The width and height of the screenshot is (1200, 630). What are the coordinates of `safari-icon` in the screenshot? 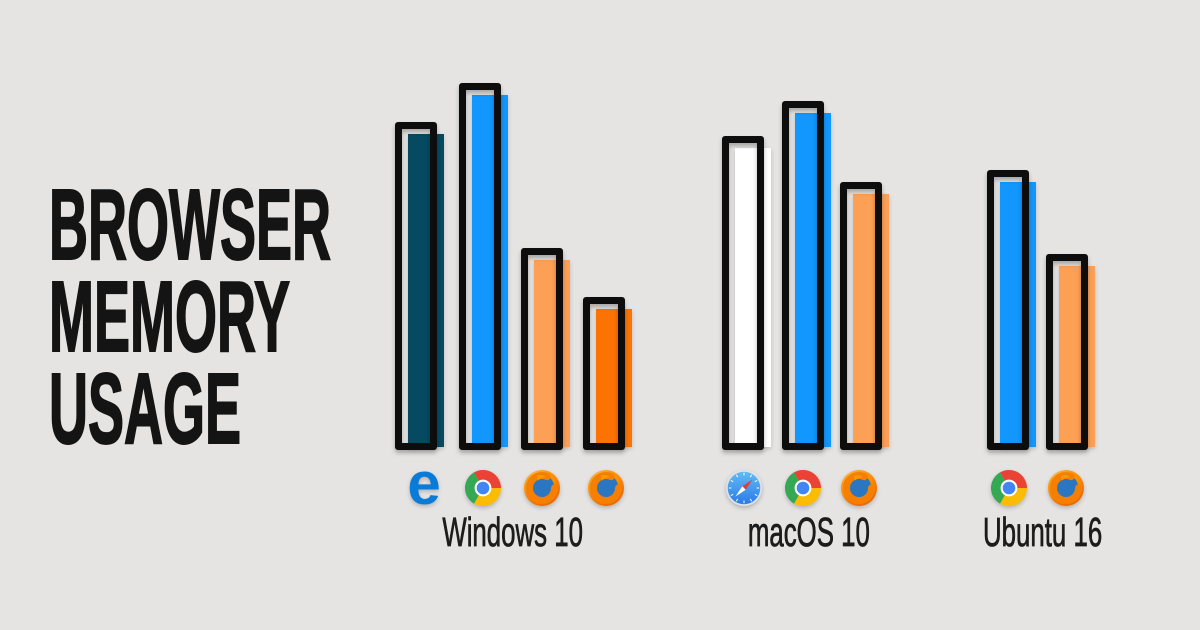 It's located at (744, 488).